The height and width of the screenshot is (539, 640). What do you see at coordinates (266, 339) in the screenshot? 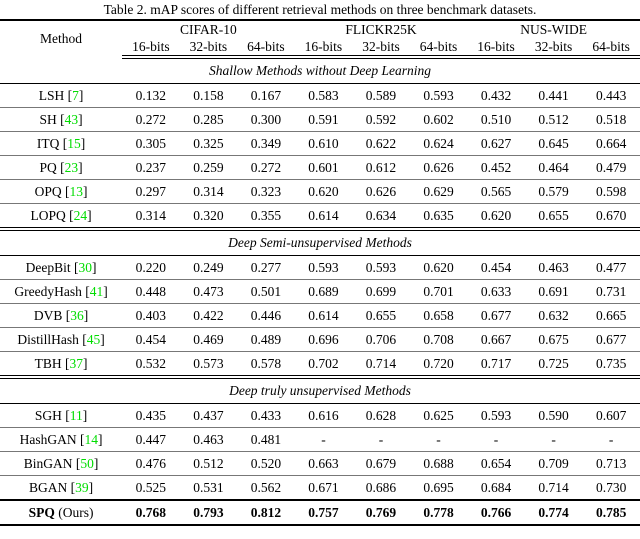
I see `map-value-cell: 0.489` at bounding box center [266, 339].